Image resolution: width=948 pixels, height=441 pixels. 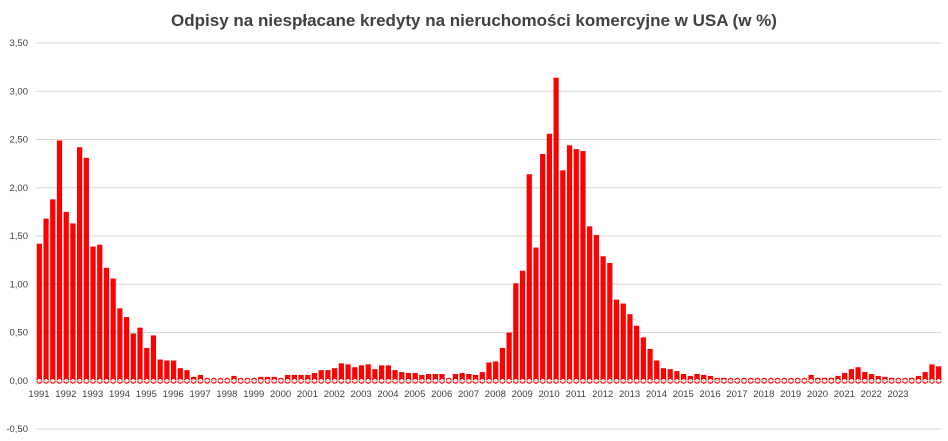 I want to click on y-axis-ticks: -0,50 0,00 0,50 1,00 1,50 2,00 2,50 3,00 3,50, so click(x=17, y=236).